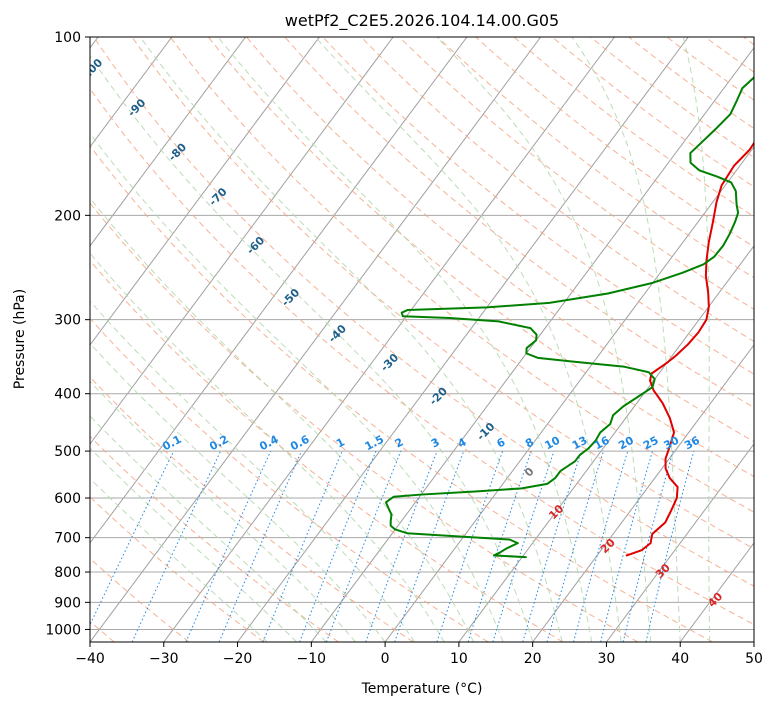  What do you see at coordinates (651, 443) in the screenshot?
I see `mixing-ratio-label: 25` at bounding box center [651, 443].